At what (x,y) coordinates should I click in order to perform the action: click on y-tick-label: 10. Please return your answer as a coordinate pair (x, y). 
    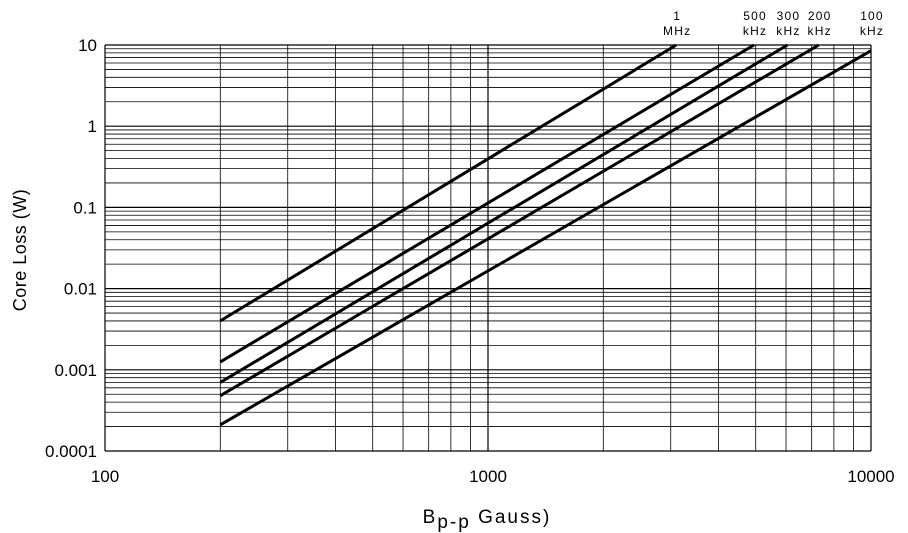
    Looking at the image, I should click on (87, 45).